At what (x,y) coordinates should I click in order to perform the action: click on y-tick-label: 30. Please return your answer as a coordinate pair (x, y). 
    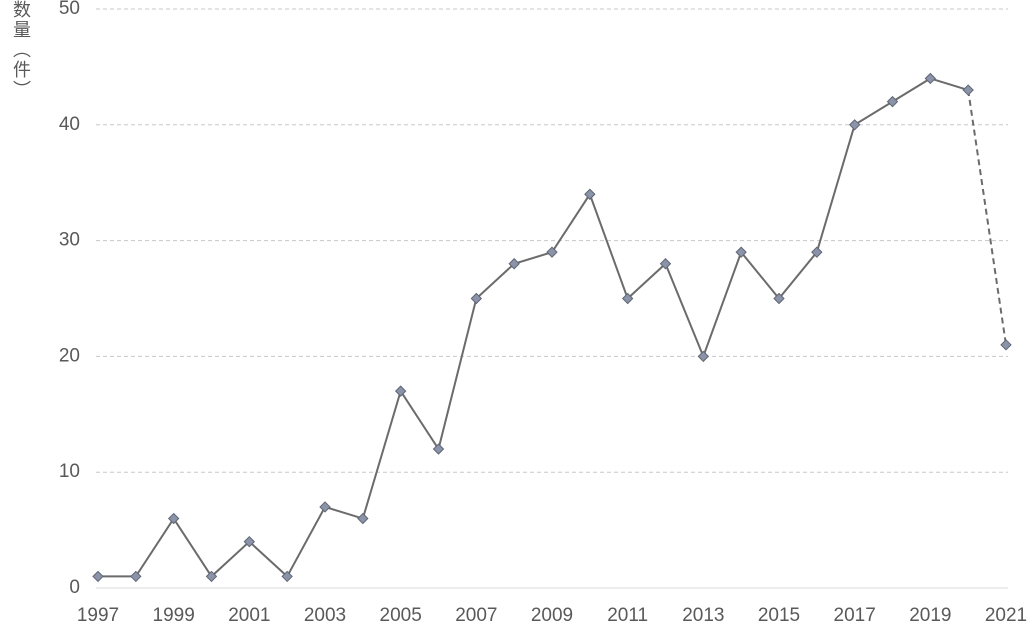
    Looking at the image, I should click on (69, 240).